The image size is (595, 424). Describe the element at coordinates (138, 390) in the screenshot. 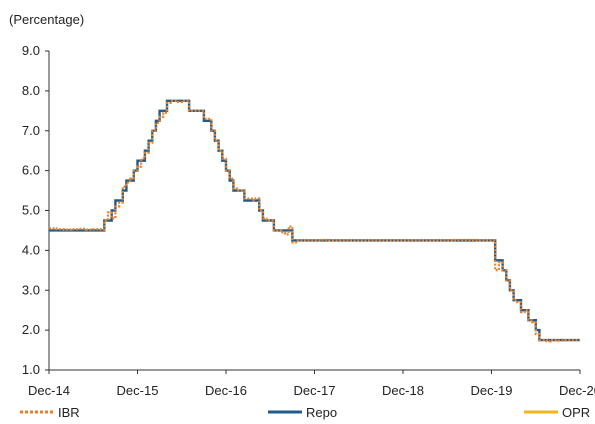

I see `x-tick-label: Dec-15` at that location.